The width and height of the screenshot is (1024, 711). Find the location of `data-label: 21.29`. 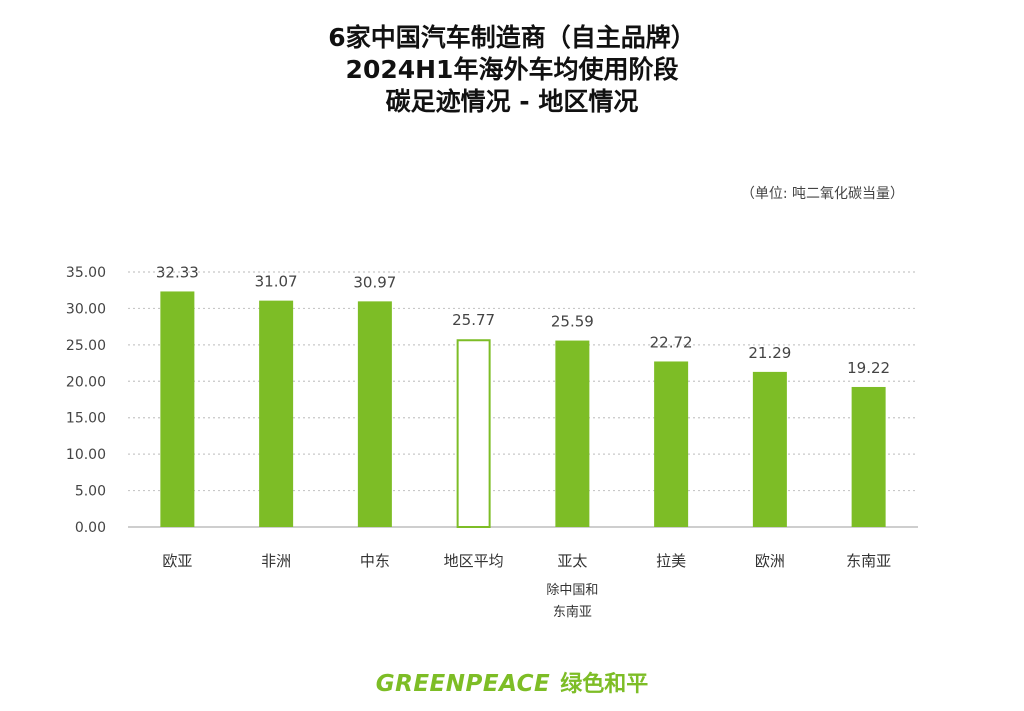

data-label: 21.29 is located at coordinates (769, 353).